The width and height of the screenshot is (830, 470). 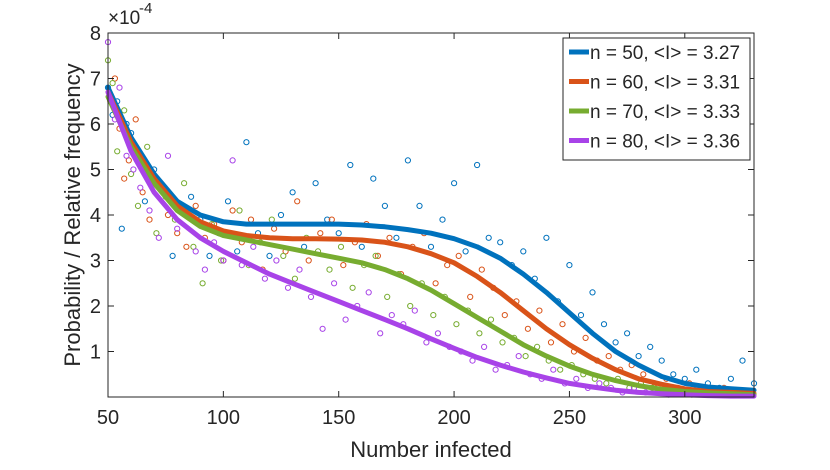 What do you see at coordinates (665, 83) in the screenshot?
I see `legend-label: n = 60, <I> = 3.31` at bounding box center [665, 83].